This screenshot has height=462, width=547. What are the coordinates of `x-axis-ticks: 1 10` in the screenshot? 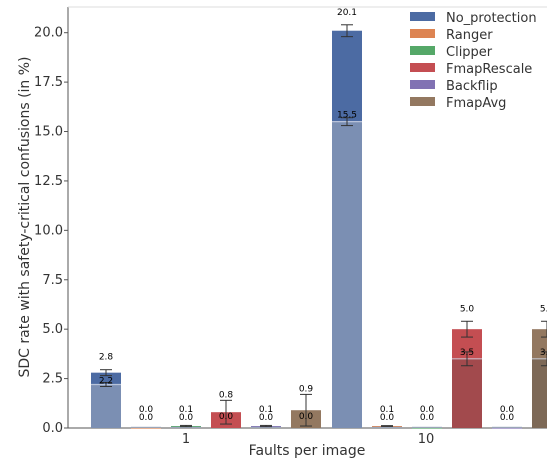 It's located at (308, 439).